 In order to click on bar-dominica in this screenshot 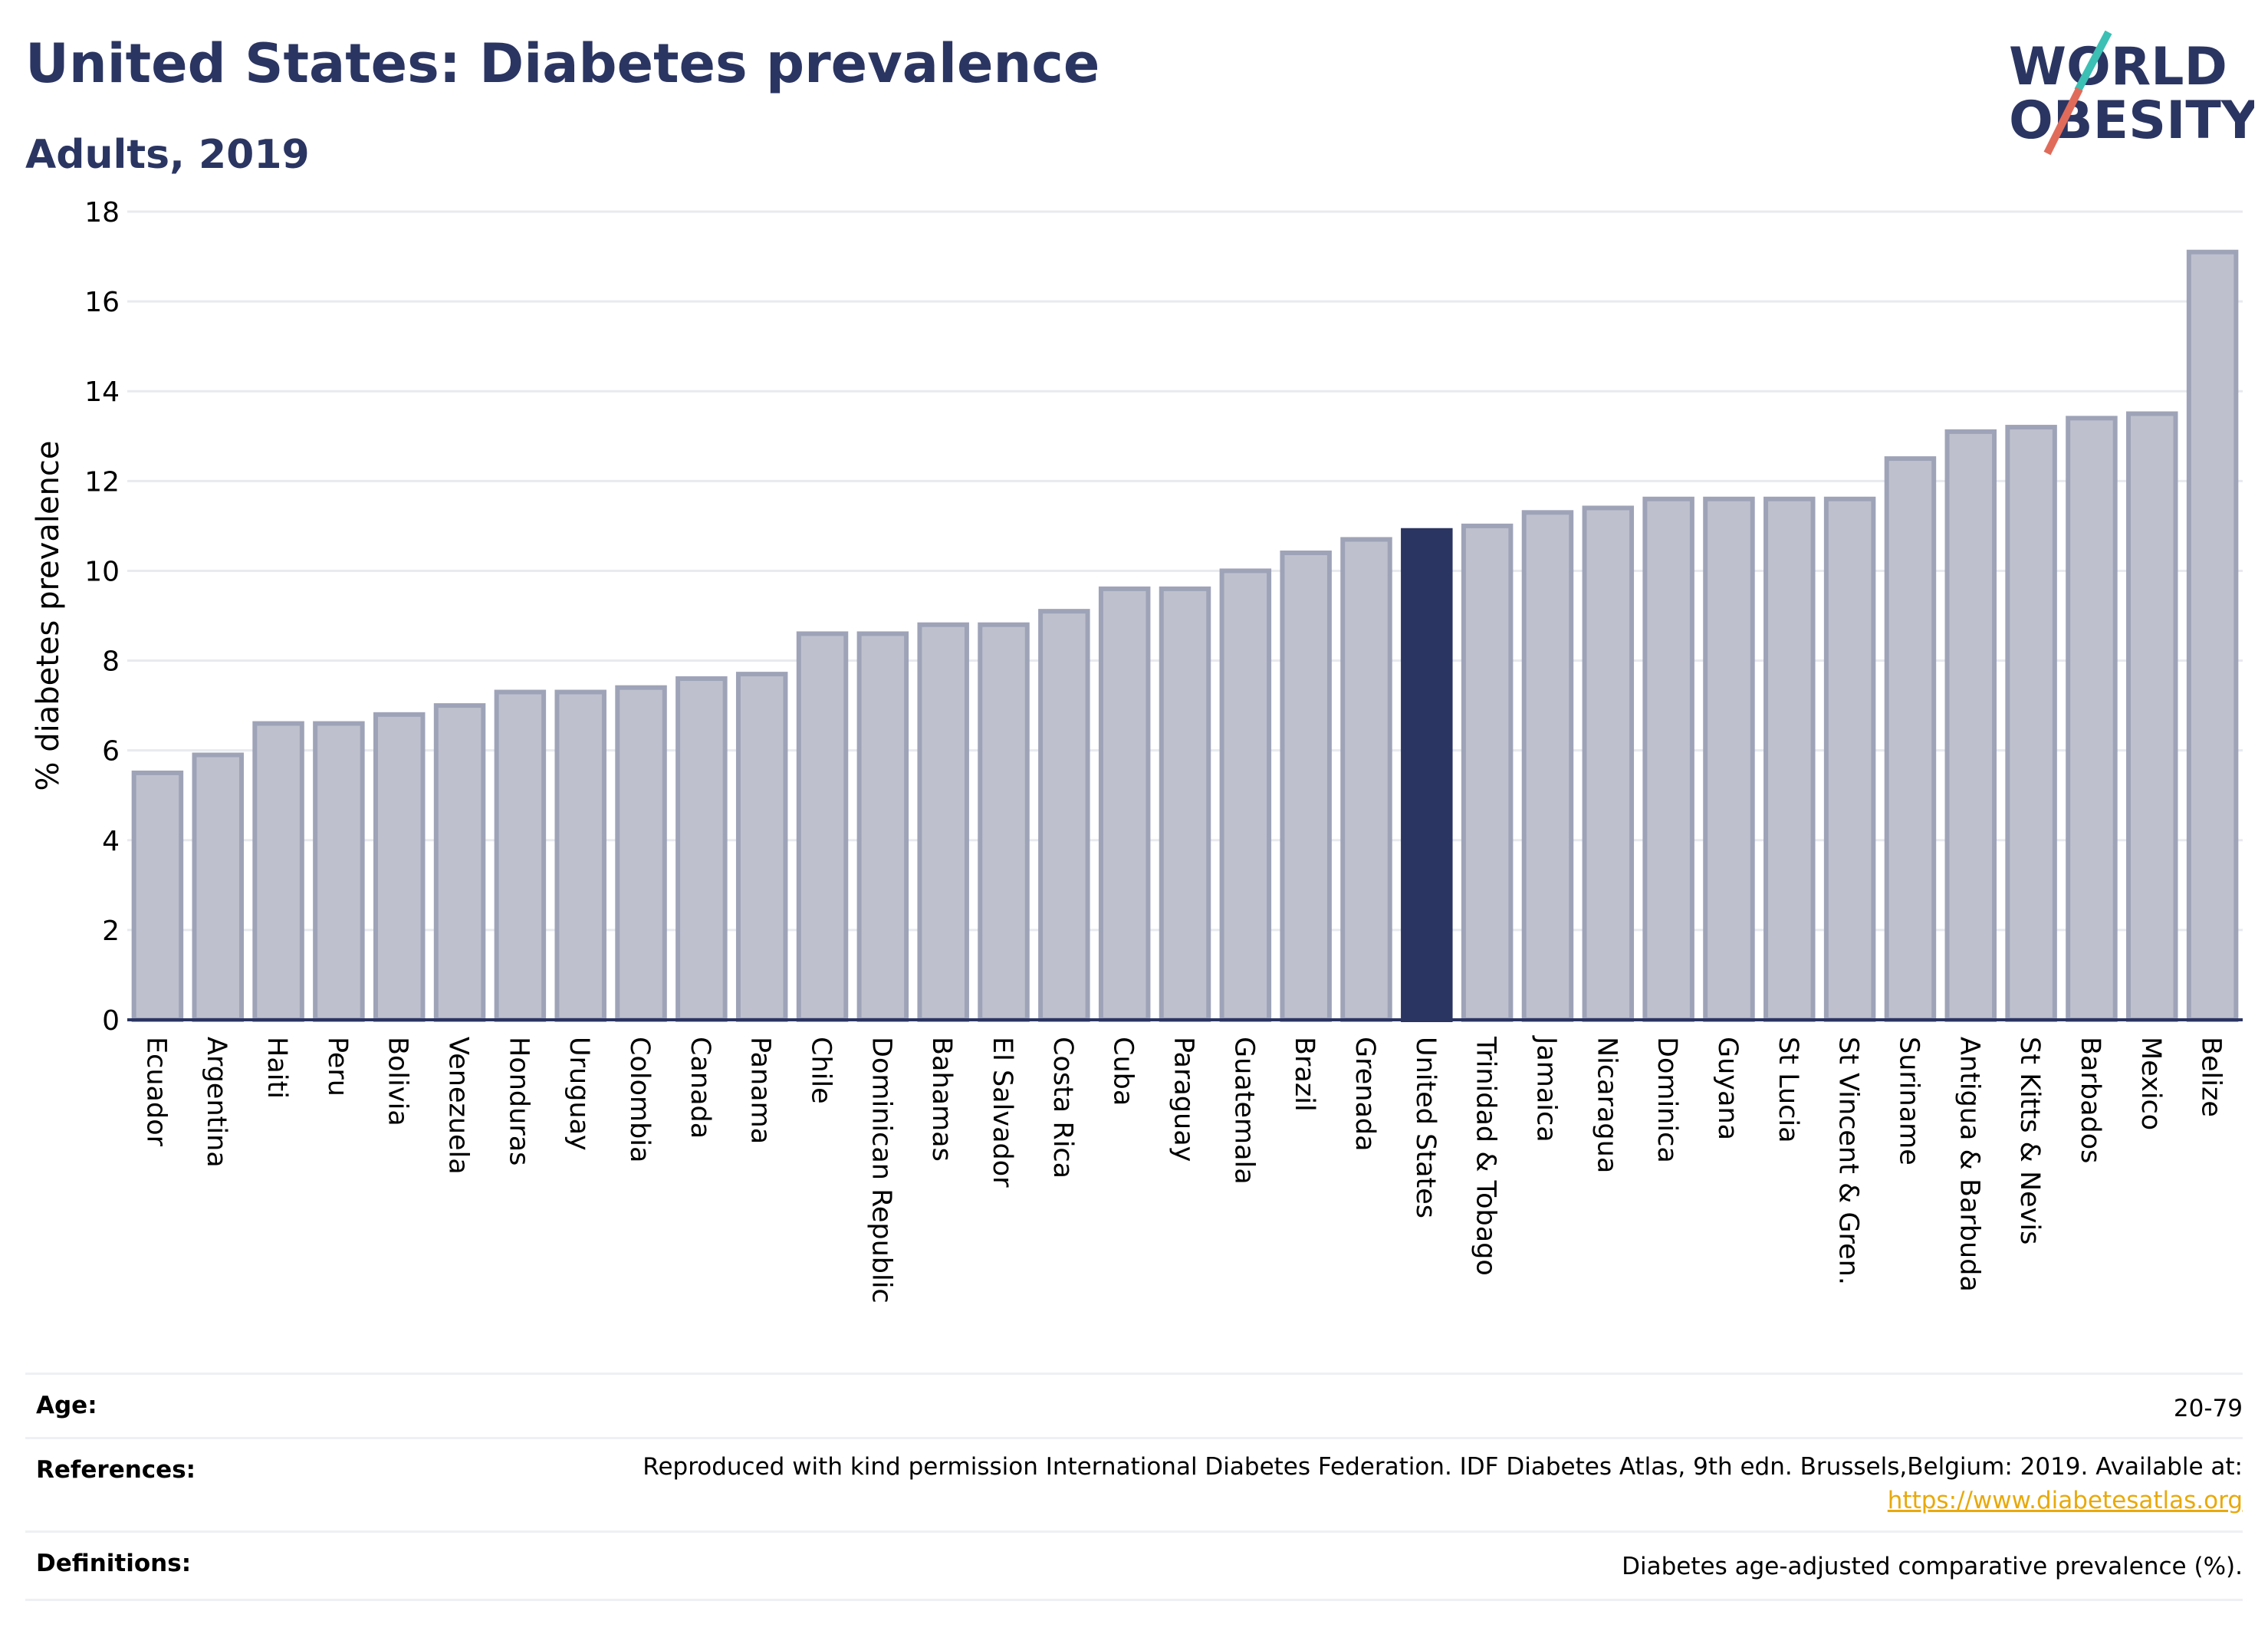, I will do `click(1668, 759)`.